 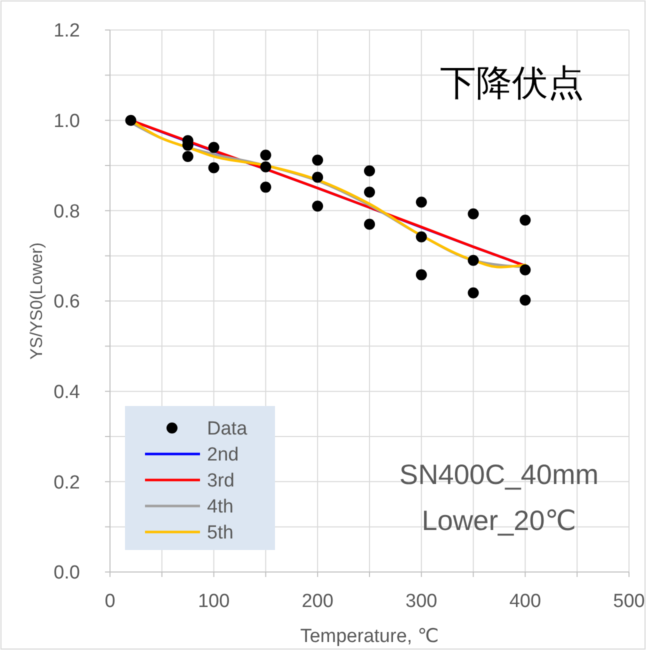 I want to click on x-tick-label: 200, so click(x=318, y=601).